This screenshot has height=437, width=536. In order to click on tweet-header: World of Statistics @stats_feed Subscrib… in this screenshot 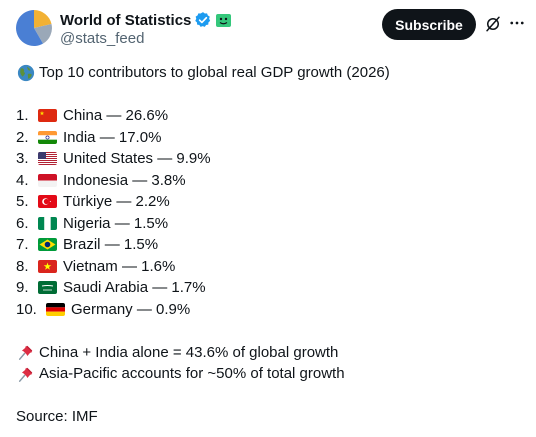, I will do `click(268, 26)`.